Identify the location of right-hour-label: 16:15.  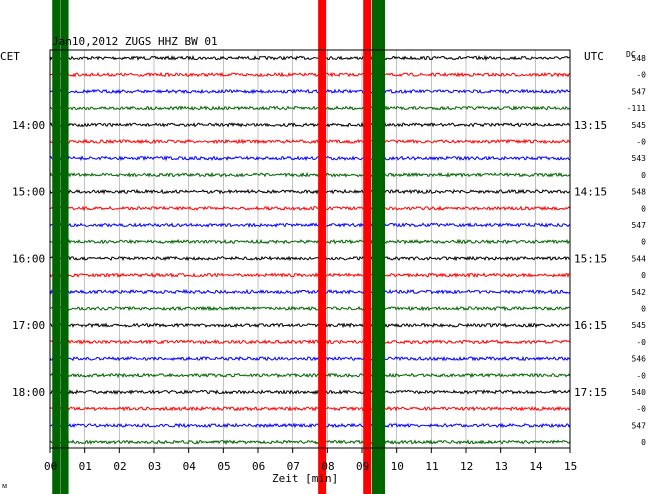
(590, 325).